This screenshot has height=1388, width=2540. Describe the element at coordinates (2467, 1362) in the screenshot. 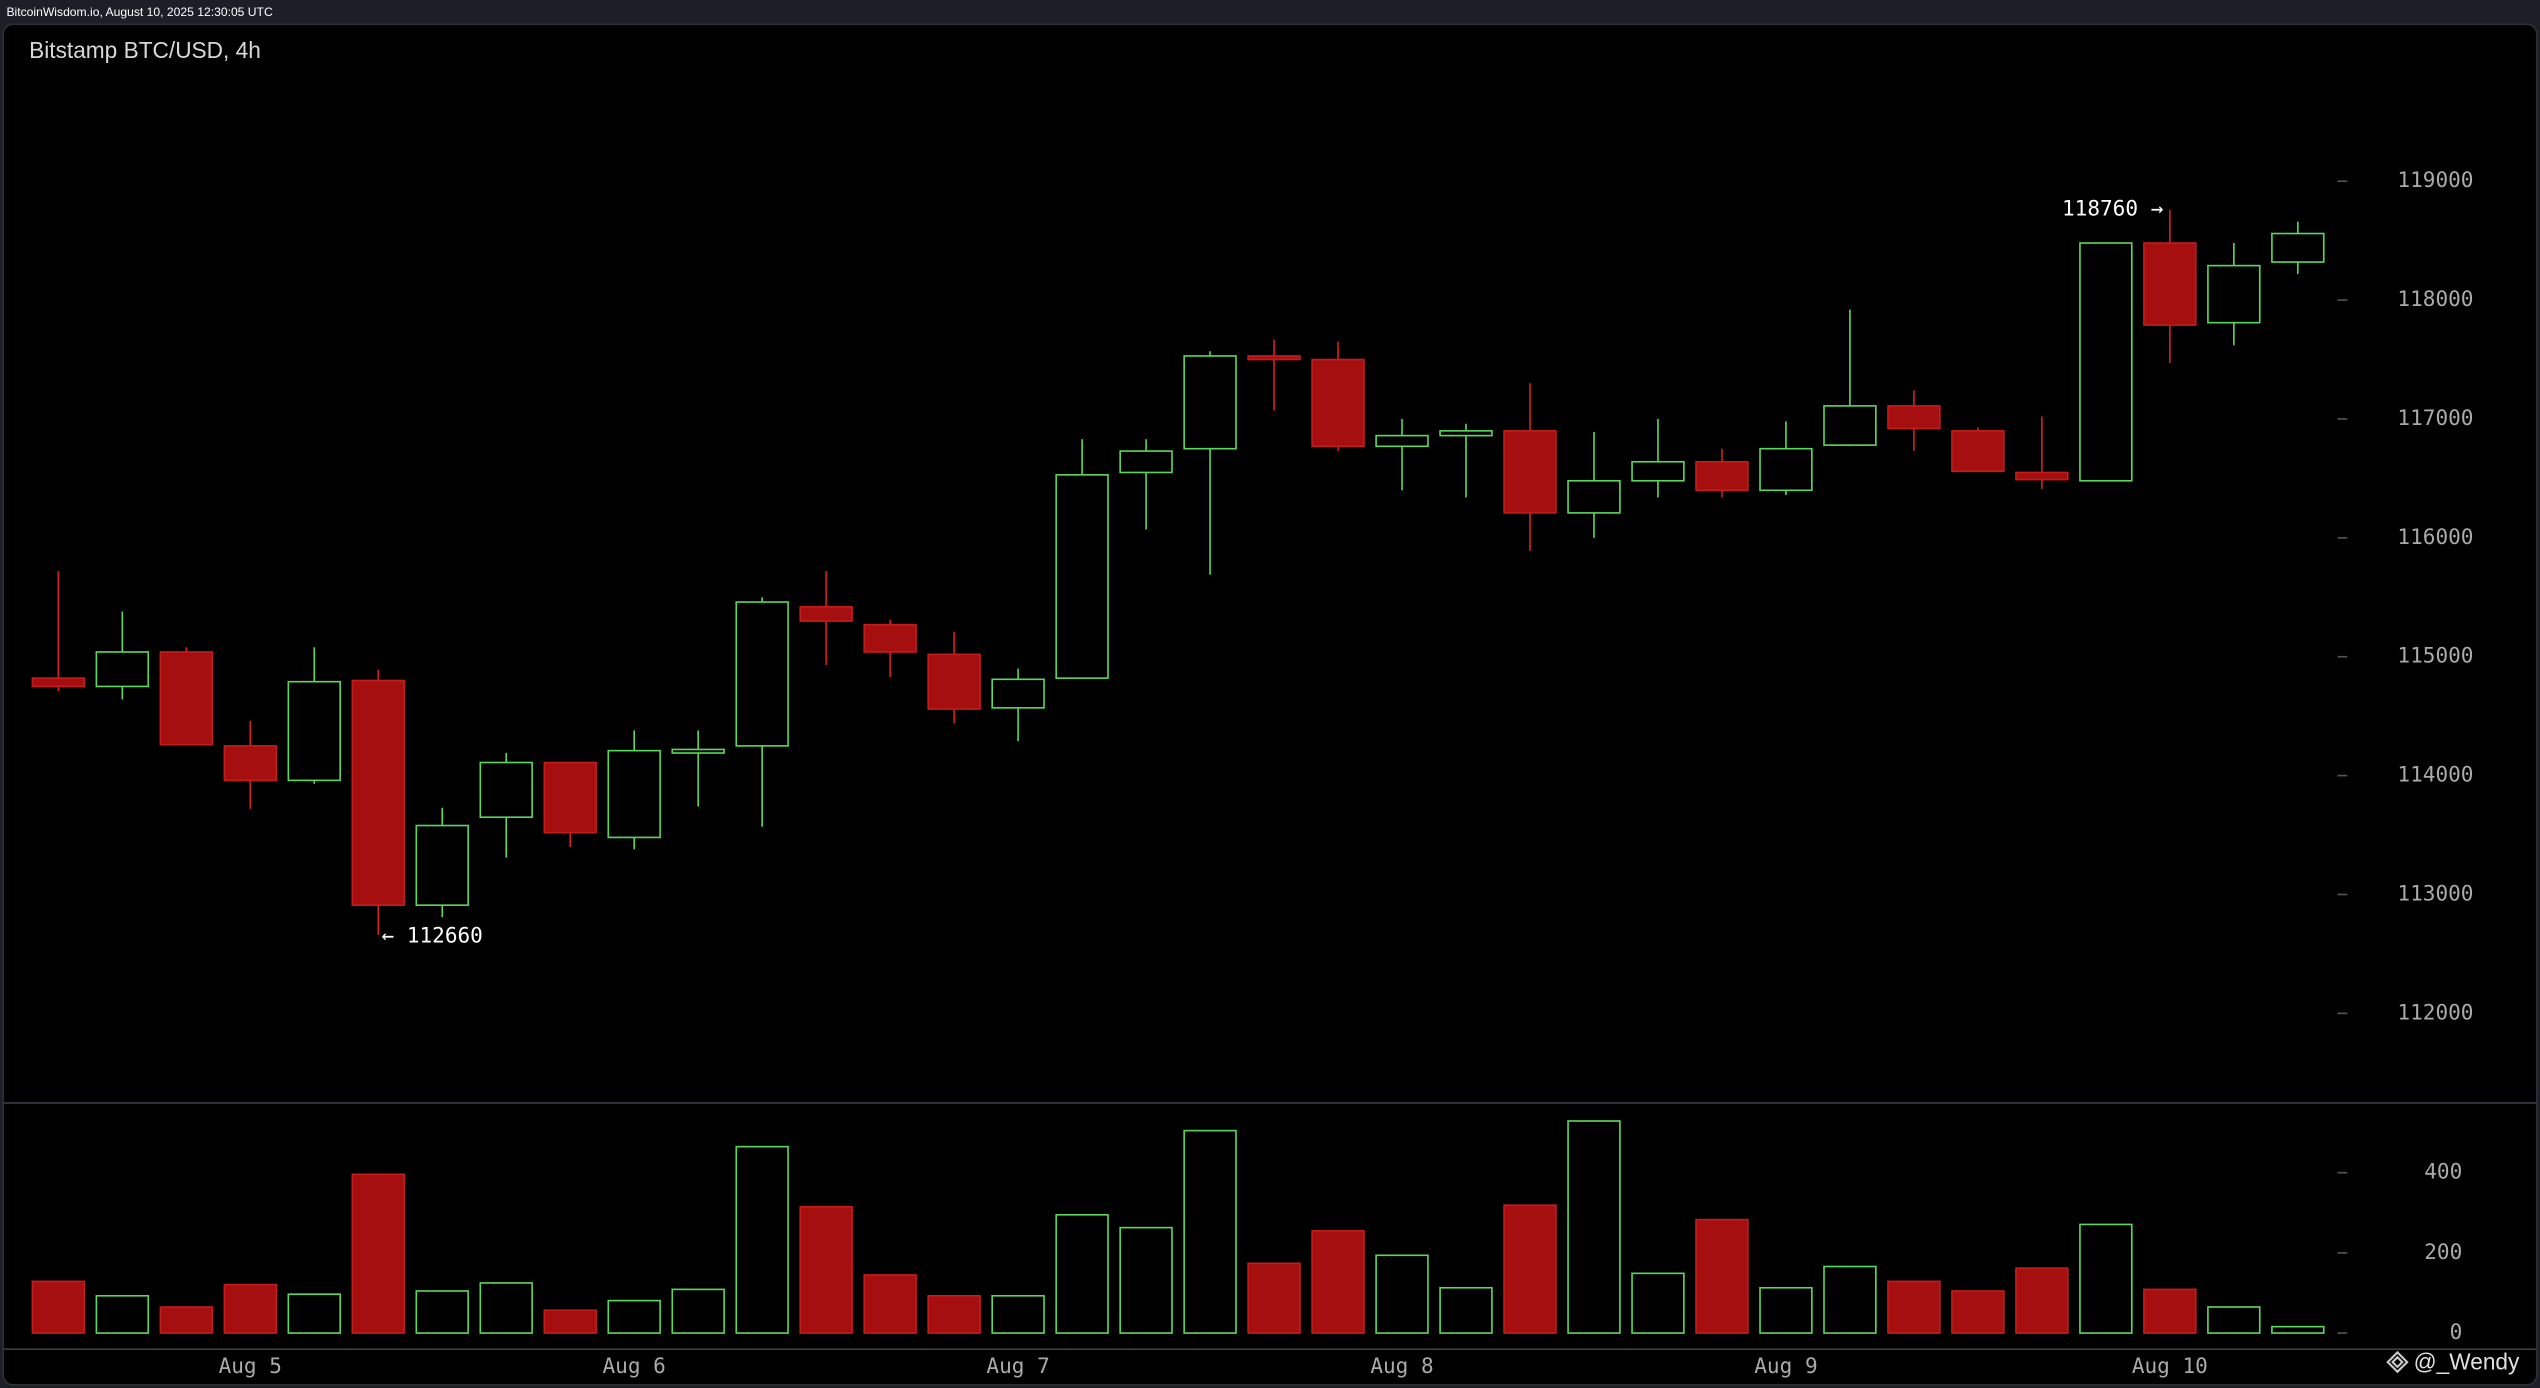

I see `watermark: @_Wendy` at that location.